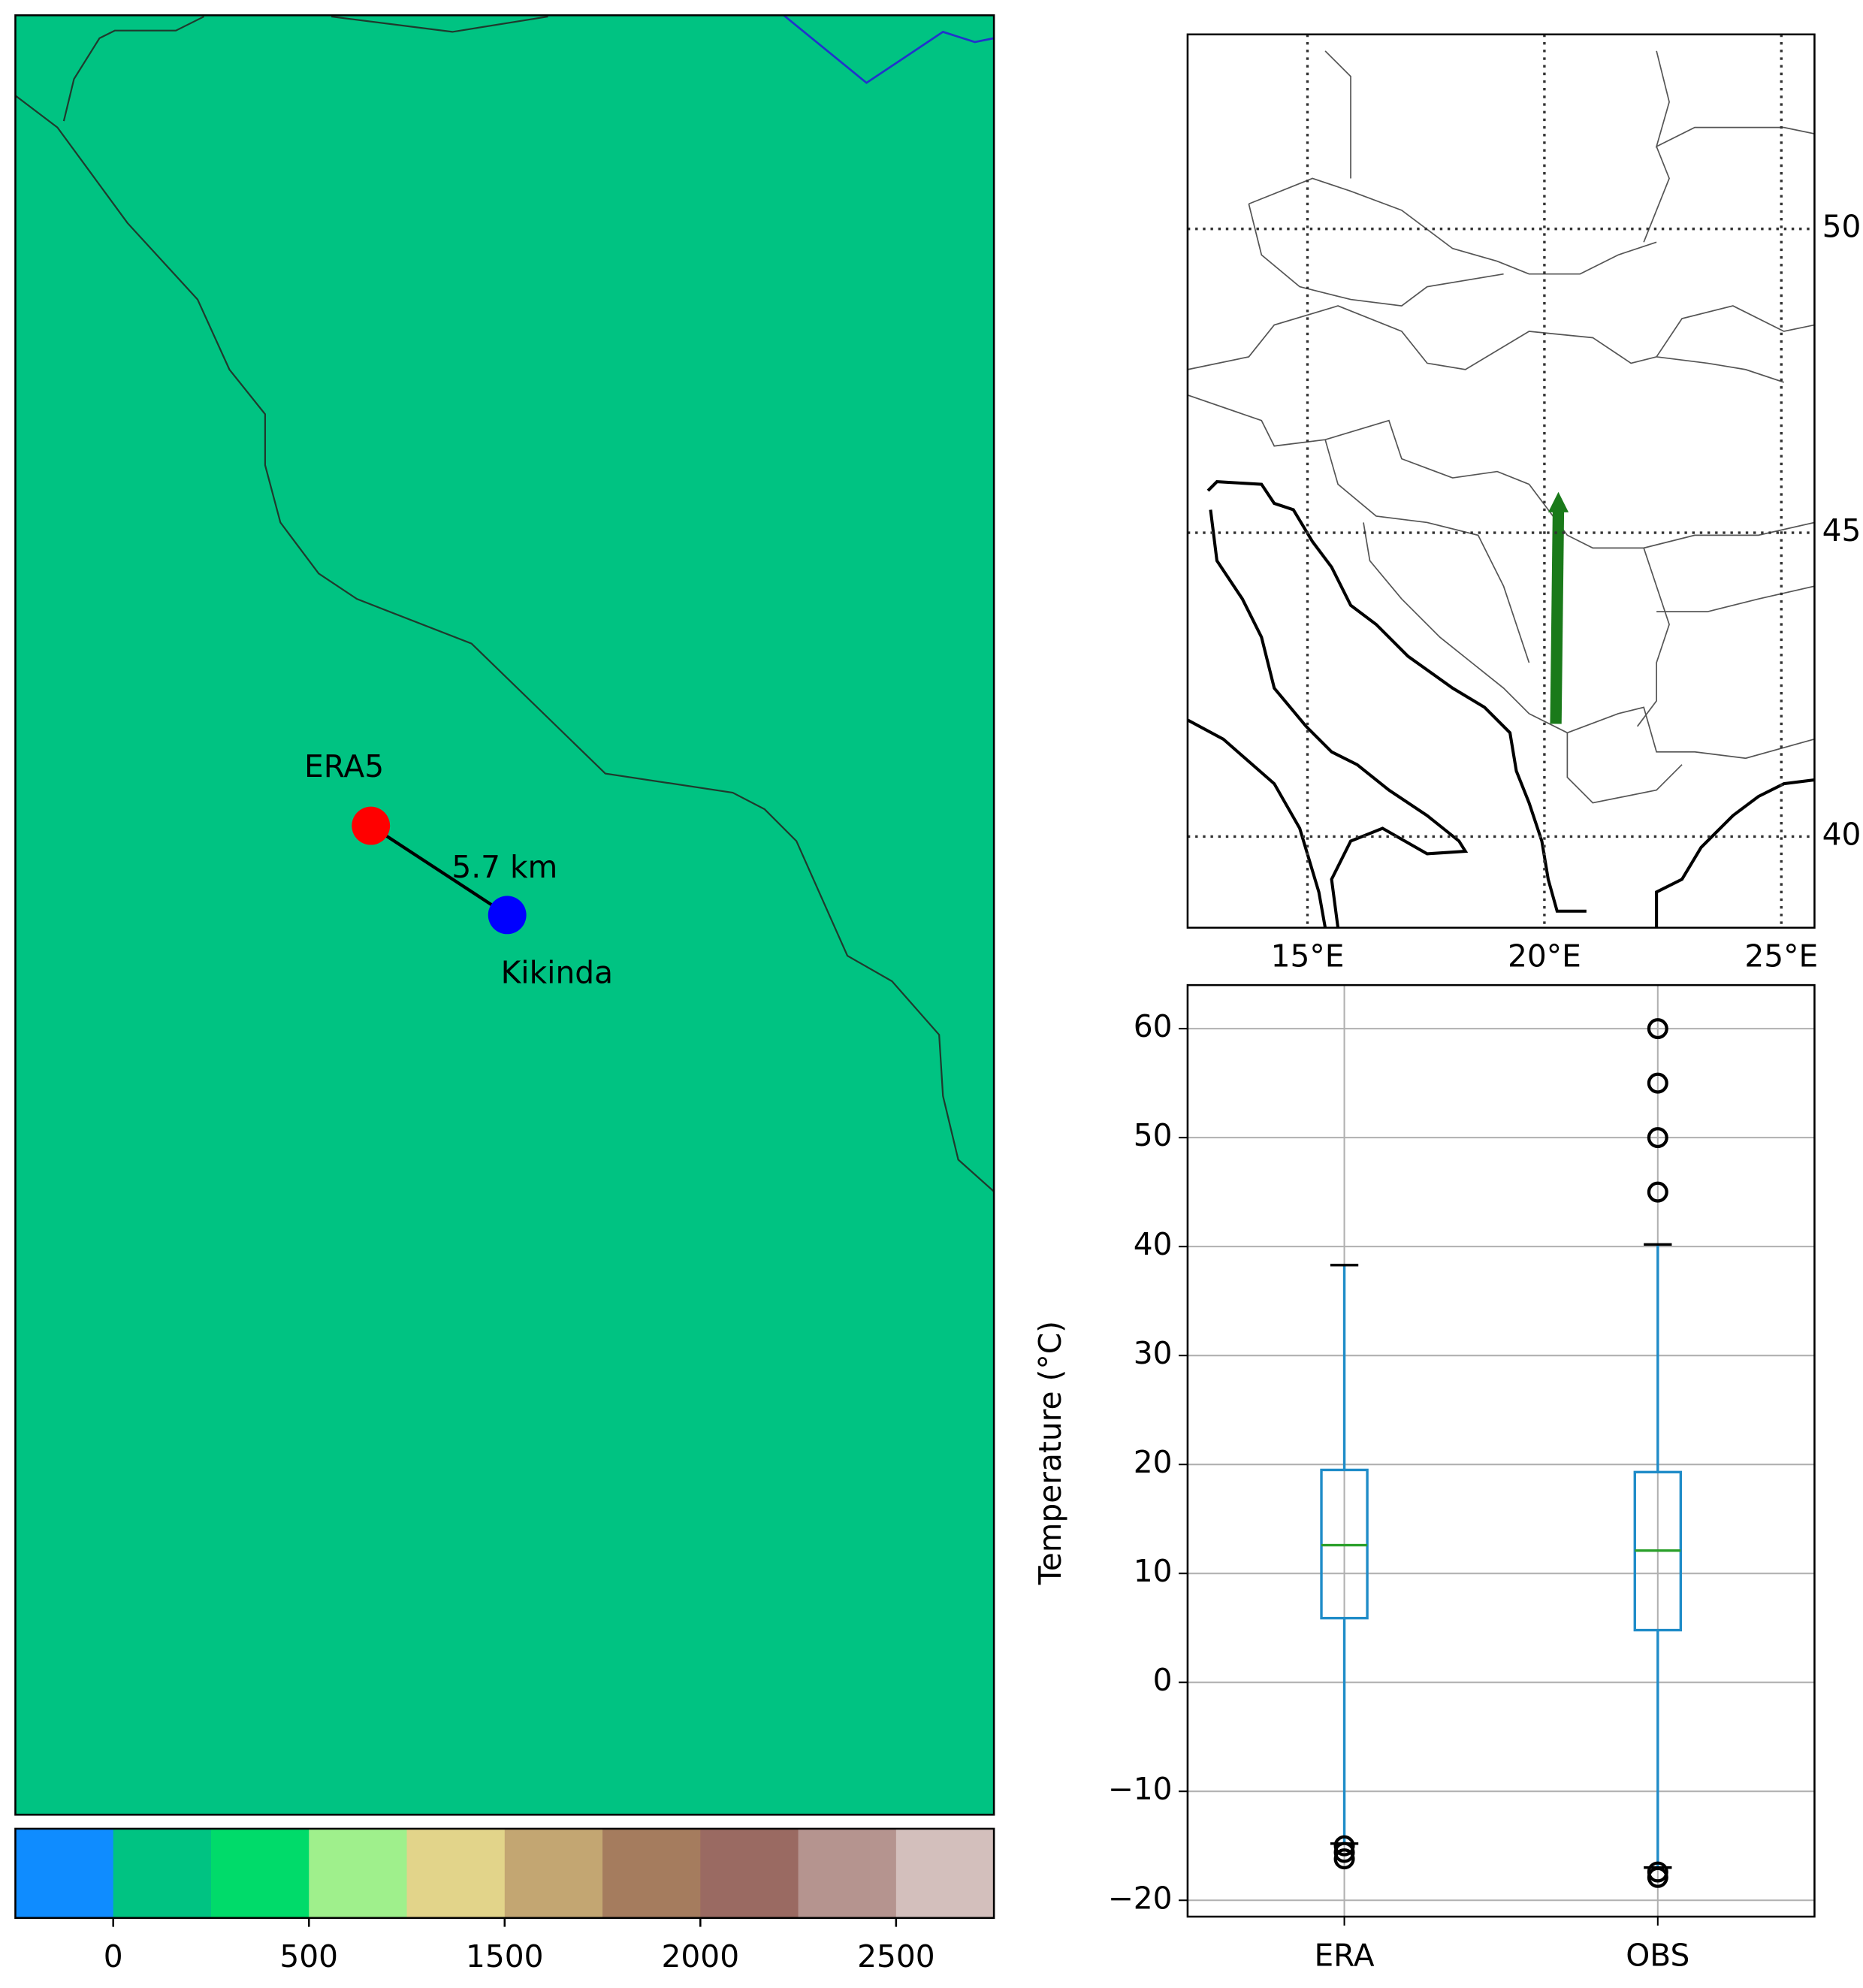  Describe the element at coordinates (1657, 1955) in the screenshot. I see `x-tick-label: OBS` at that location.